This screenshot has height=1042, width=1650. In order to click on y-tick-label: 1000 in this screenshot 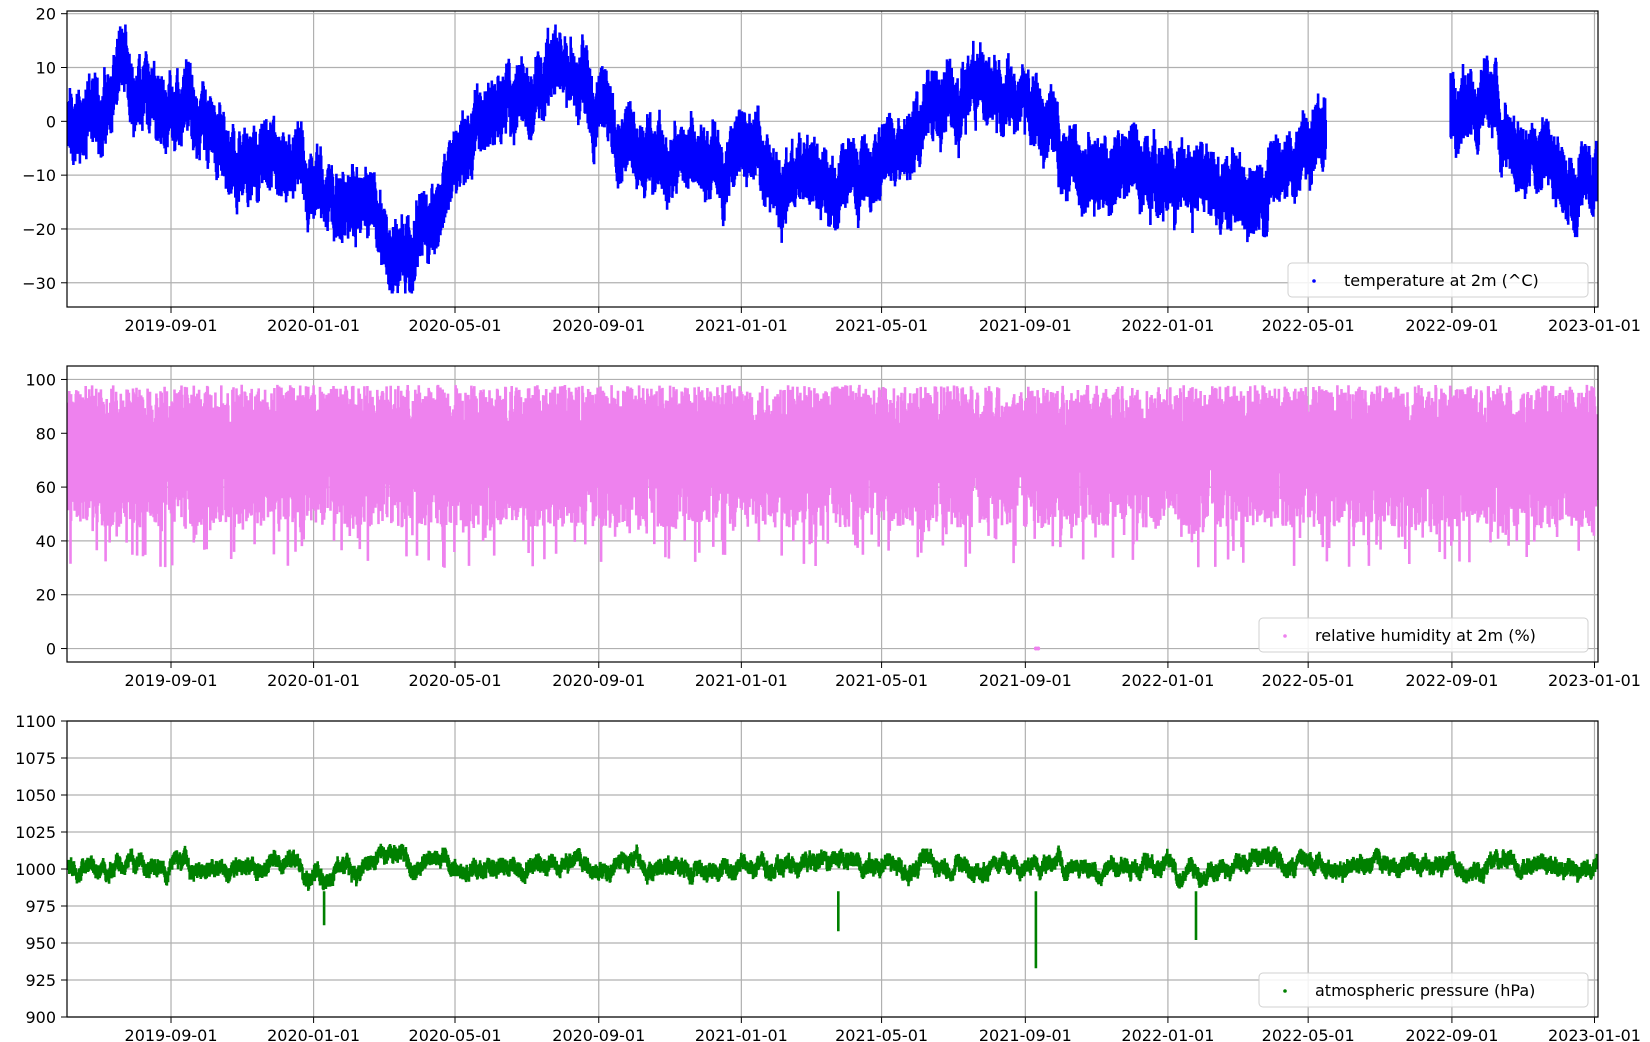, I will do `click(35, 869)`.